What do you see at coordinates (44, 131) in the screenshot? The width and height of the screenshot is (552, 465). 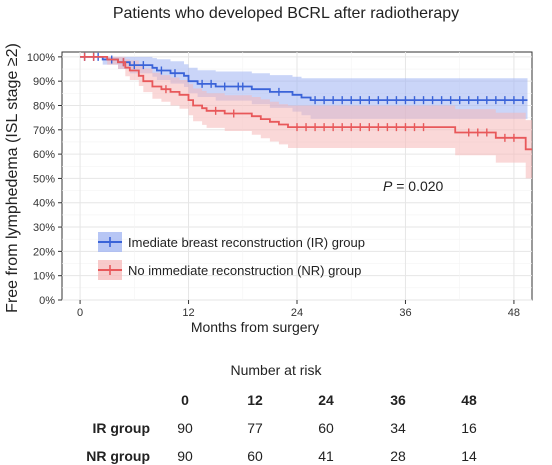 I see `y-tick-label: 70%` at bounding box center [44, 131].